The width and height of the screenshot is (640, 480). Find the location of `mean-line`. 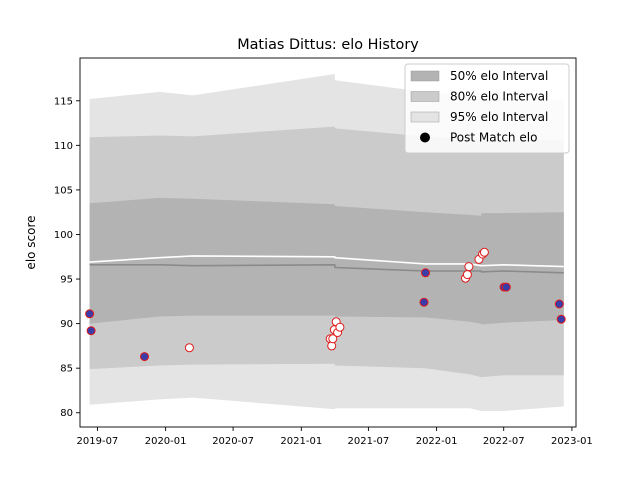

mean-line is located at coordinates (326, 261).